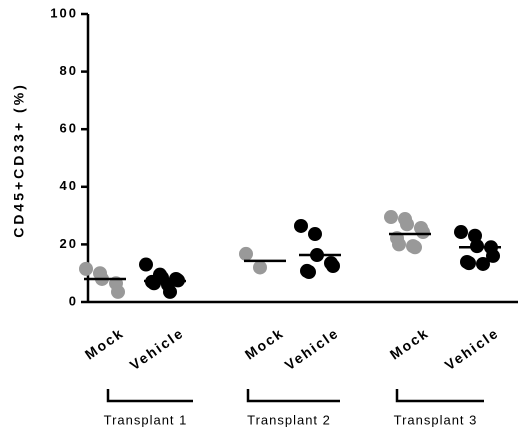 The height and width of the screenshot is (440, 521). Describe the element at coordinates (69, 243) in the screenshot. I see `y-tick-label: 20` at that location.